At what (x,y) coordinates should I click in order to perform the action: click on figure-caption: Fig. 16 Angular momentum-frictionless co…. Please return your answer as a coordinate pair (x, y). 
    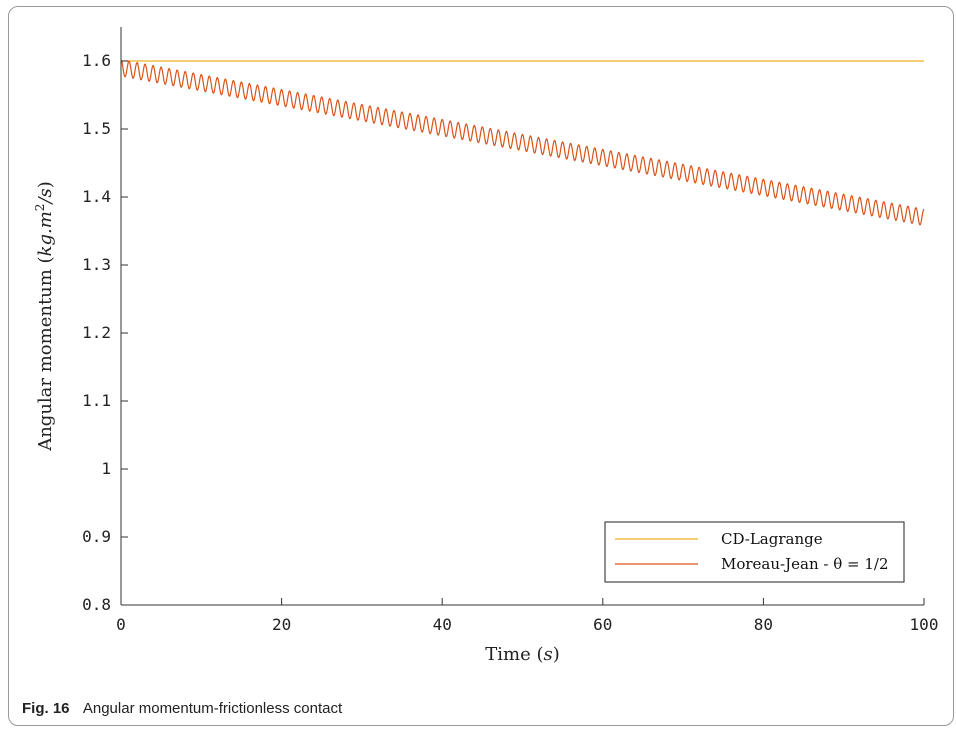
    Looking at the image, I should click on (182, 708).